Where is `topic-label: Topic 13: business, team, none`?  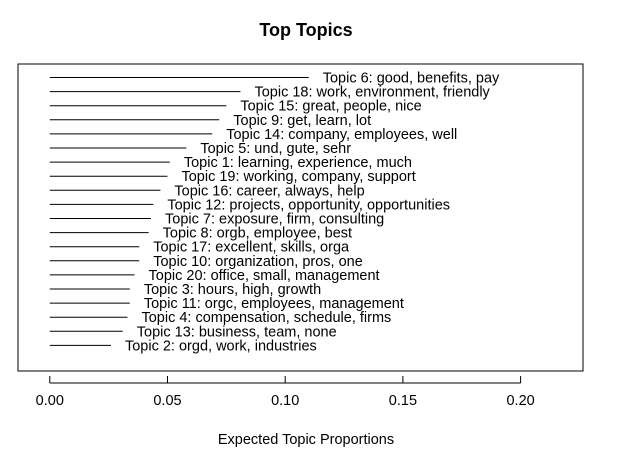 topic-label: Topic 13: business, team, none is located at coordinates (237, 332).